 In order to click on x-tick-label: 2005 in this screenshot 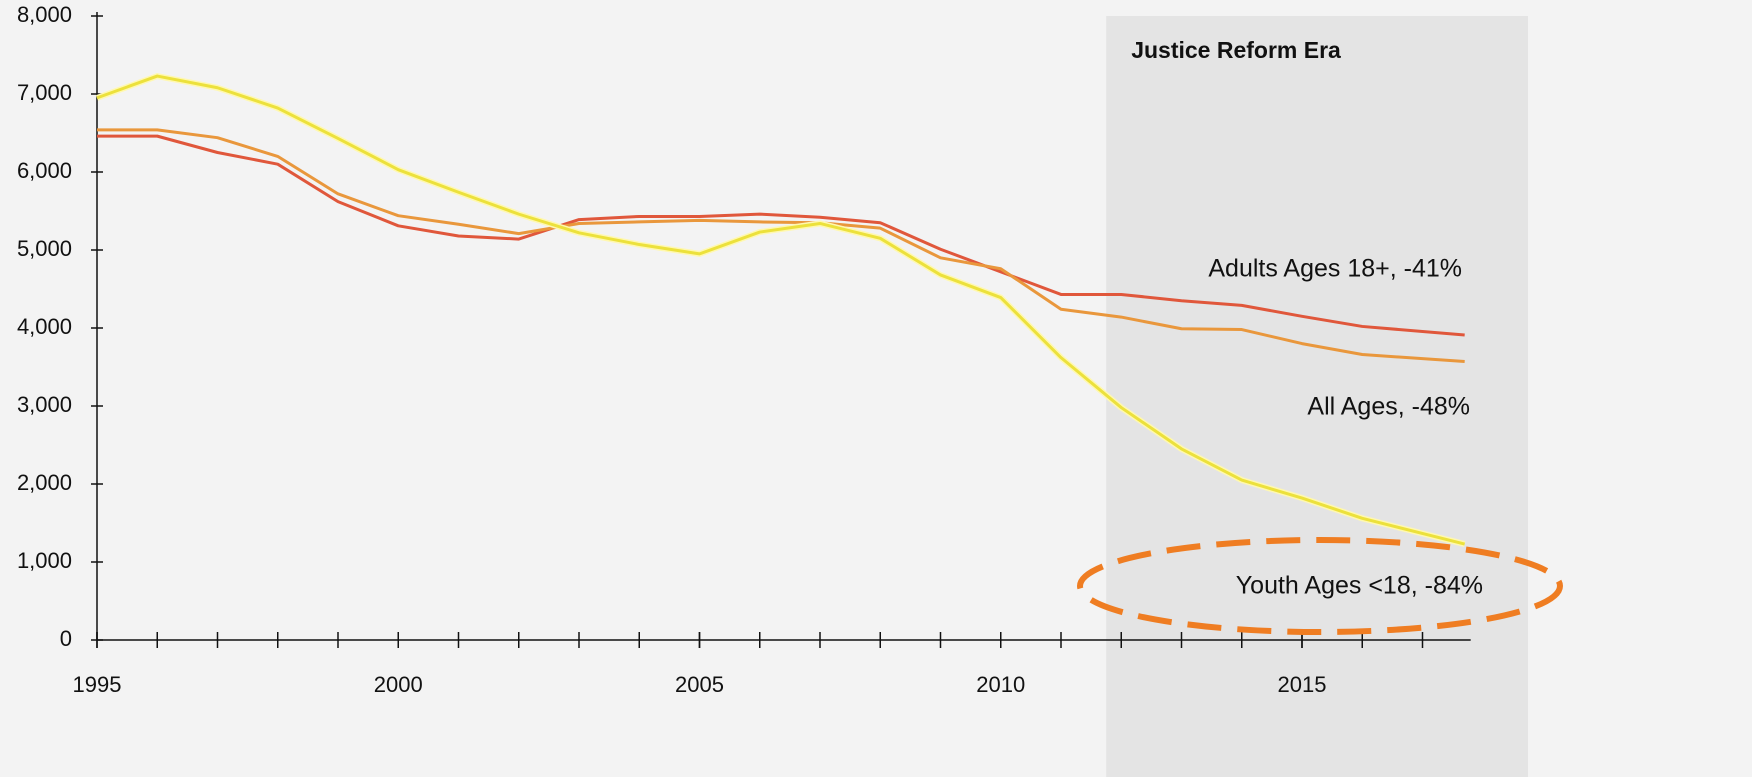, I will do `click(699, 684)`.